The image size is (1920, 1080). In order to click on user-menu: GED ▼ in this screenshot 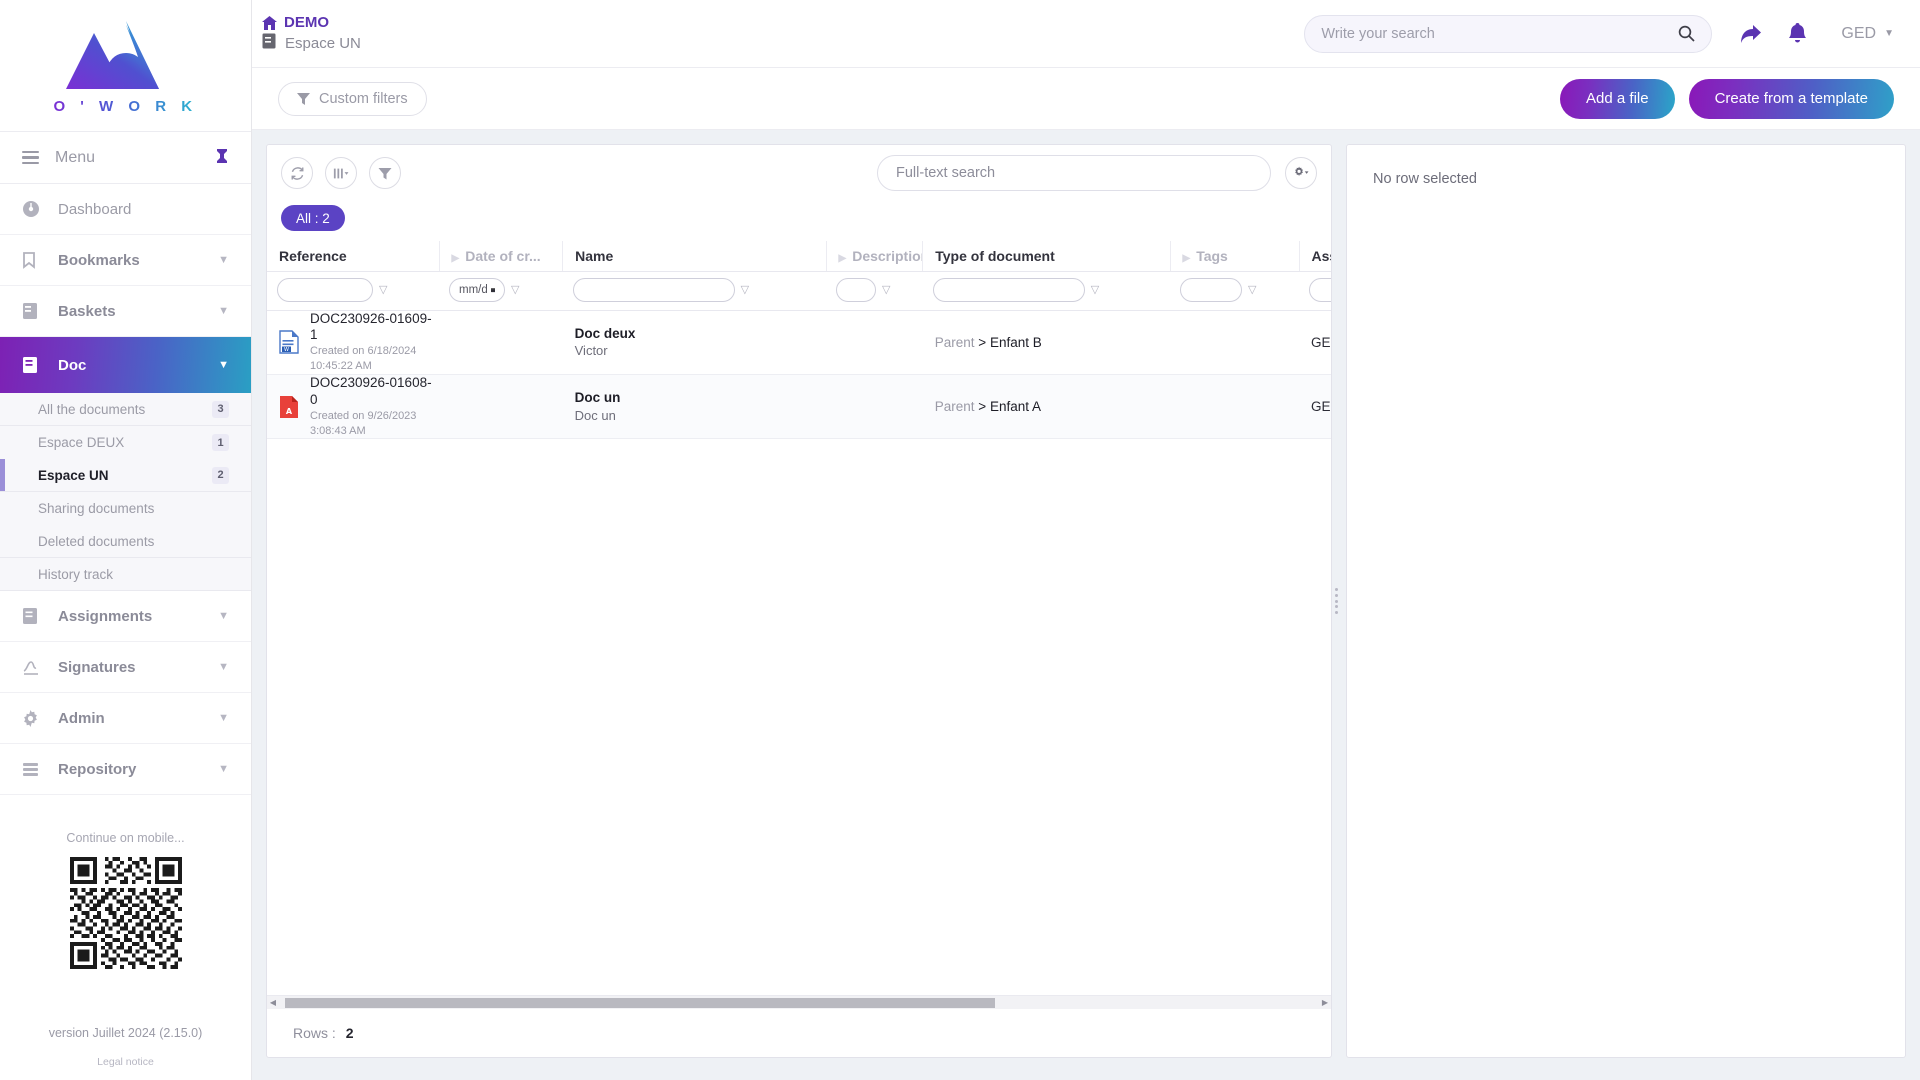, I will do `click(1867, 34)`.